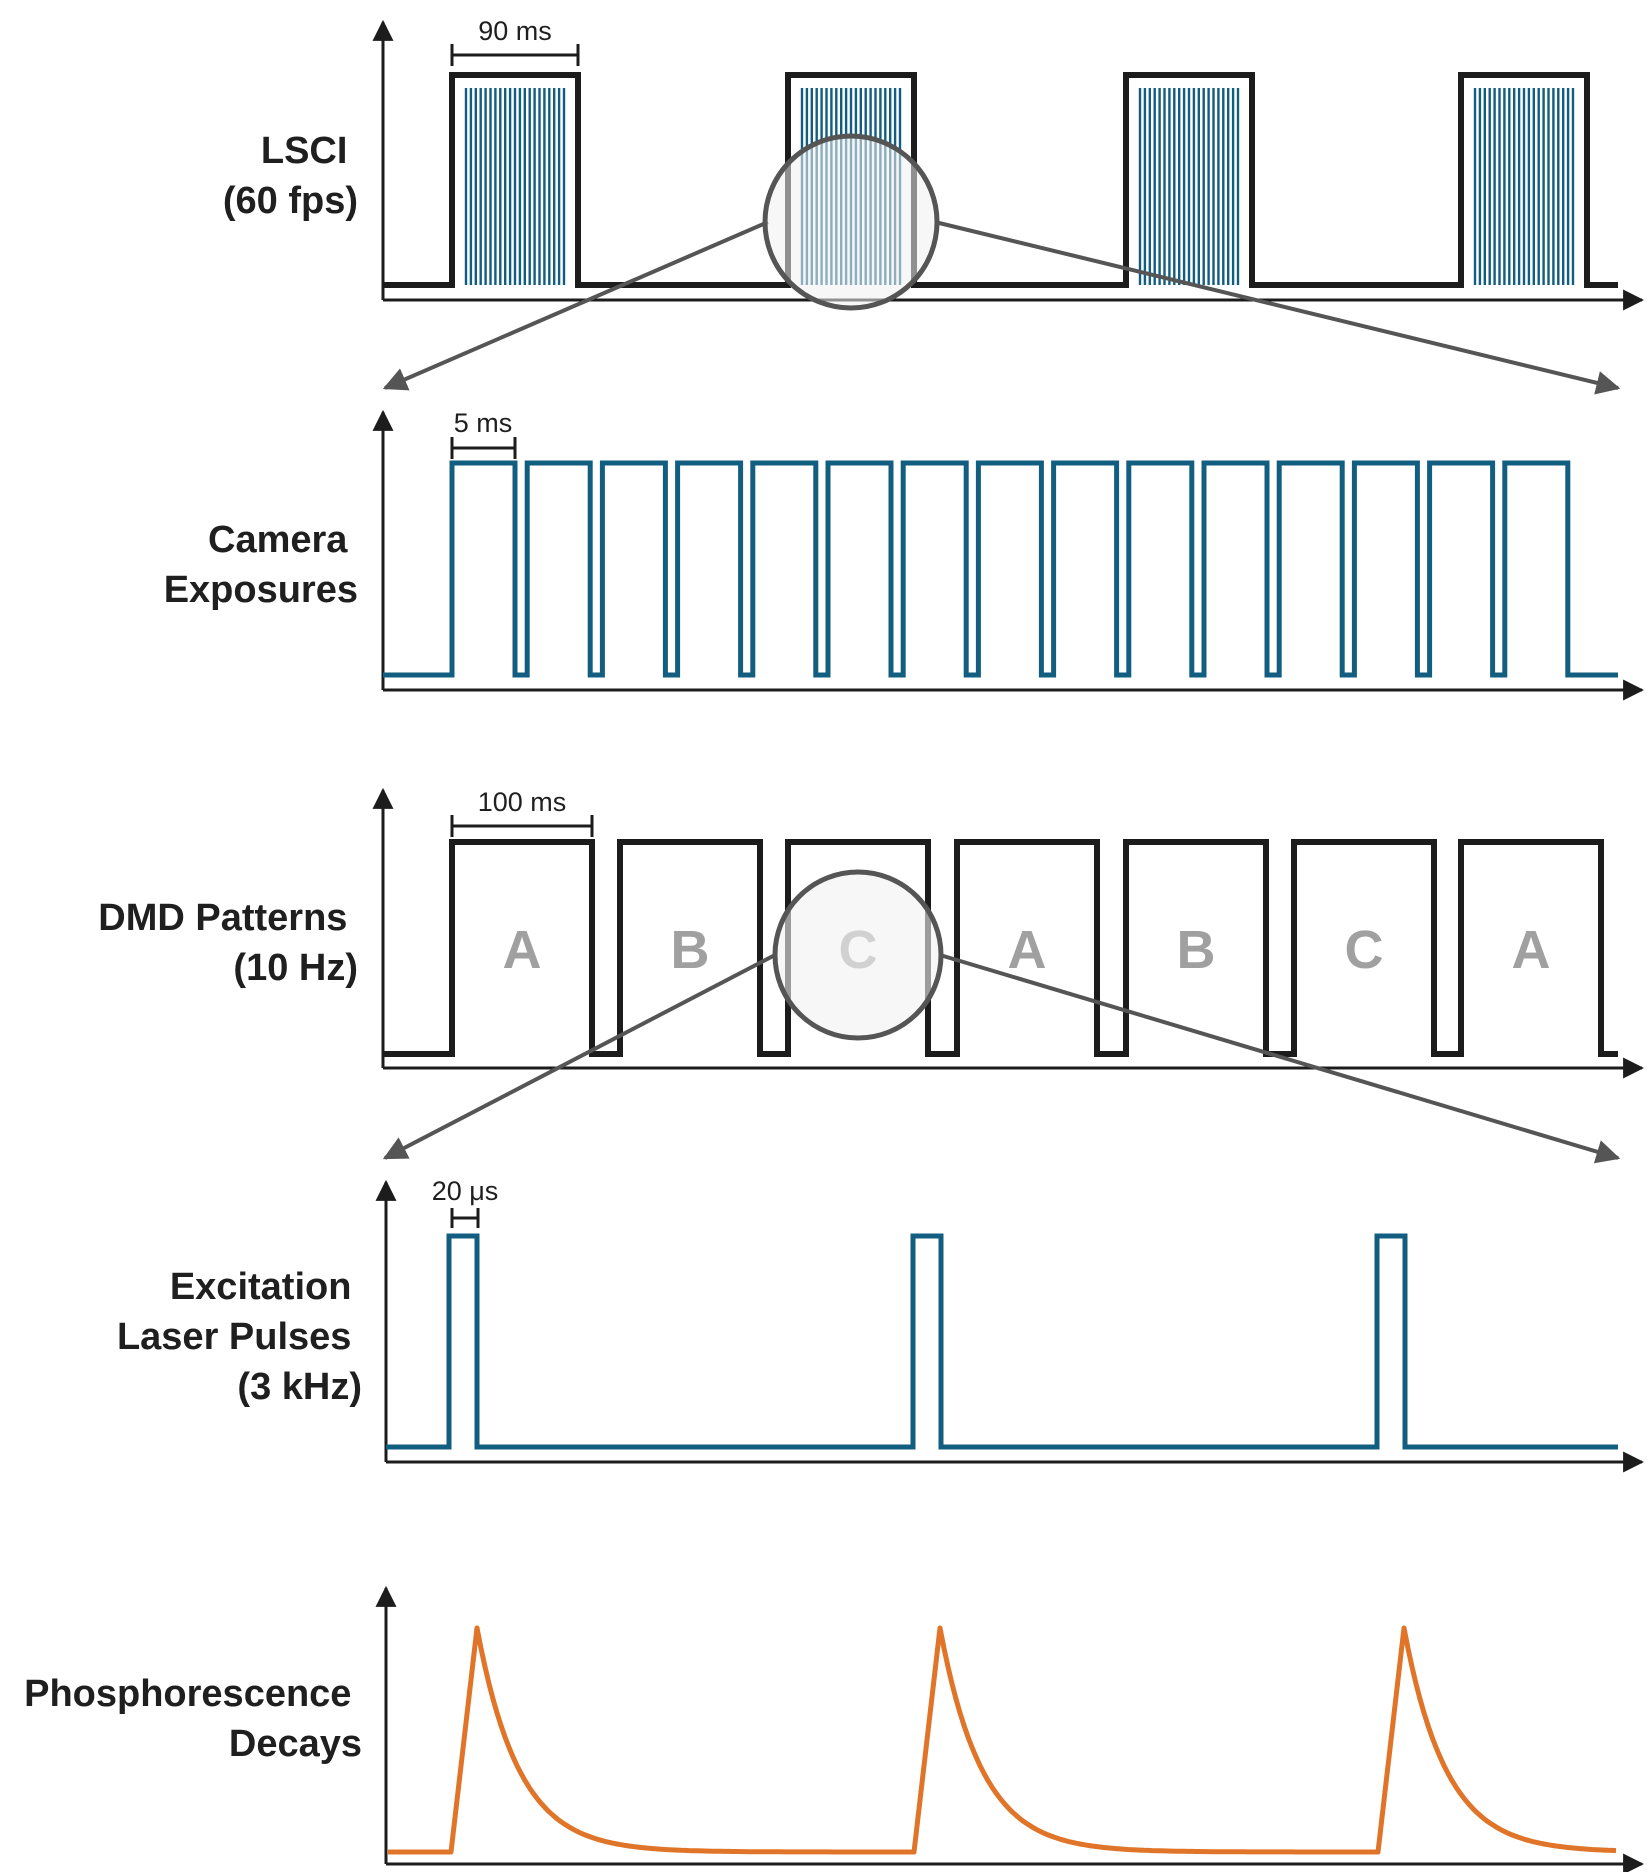 This screenshot has height=1872, width=1650. Describe the element at coordinates (1000, 569) in the screenshot. I see `camera-waveform` at that location.